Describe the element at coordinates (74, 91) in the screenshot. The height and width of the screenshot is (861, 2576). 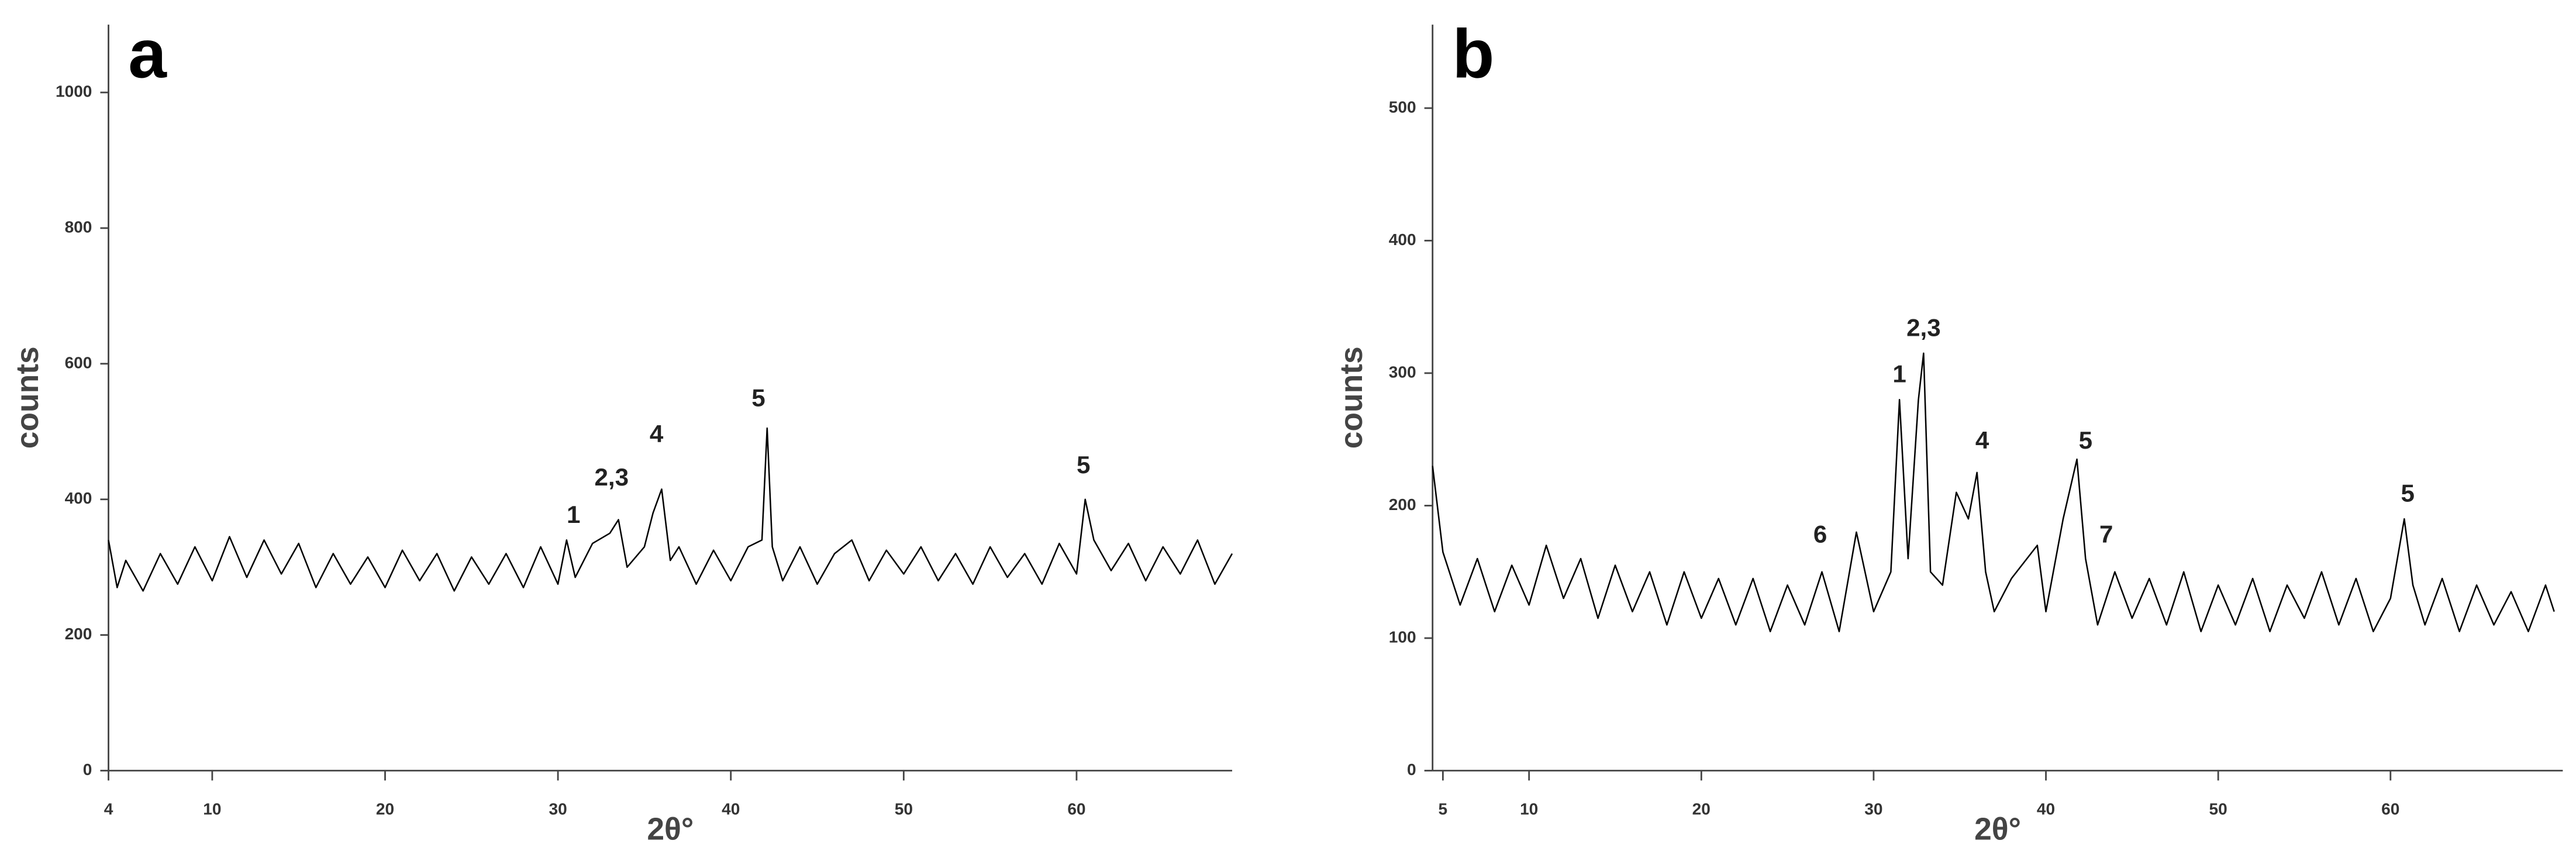
I see `y-tick-label: 1000` at that location.